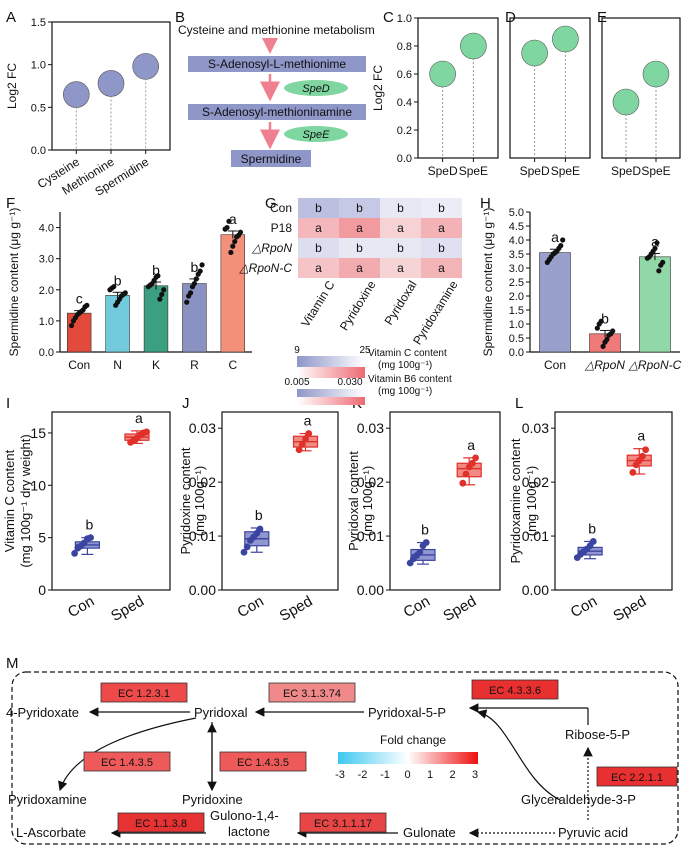 The height and width of the screenshot is (850, 685). Describe the element at coordinates (515, 500) in the screenshot. I see `ylabel: Pyridoxamine content` at that location.